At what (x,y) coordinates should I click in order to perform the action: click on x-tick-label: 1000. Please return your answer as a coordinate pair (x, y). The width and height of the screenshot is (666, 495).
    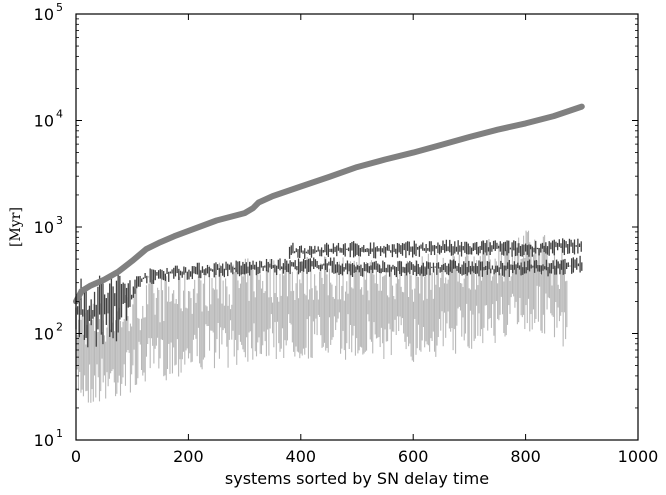
    Looking at the image, I should click on (638, 456).